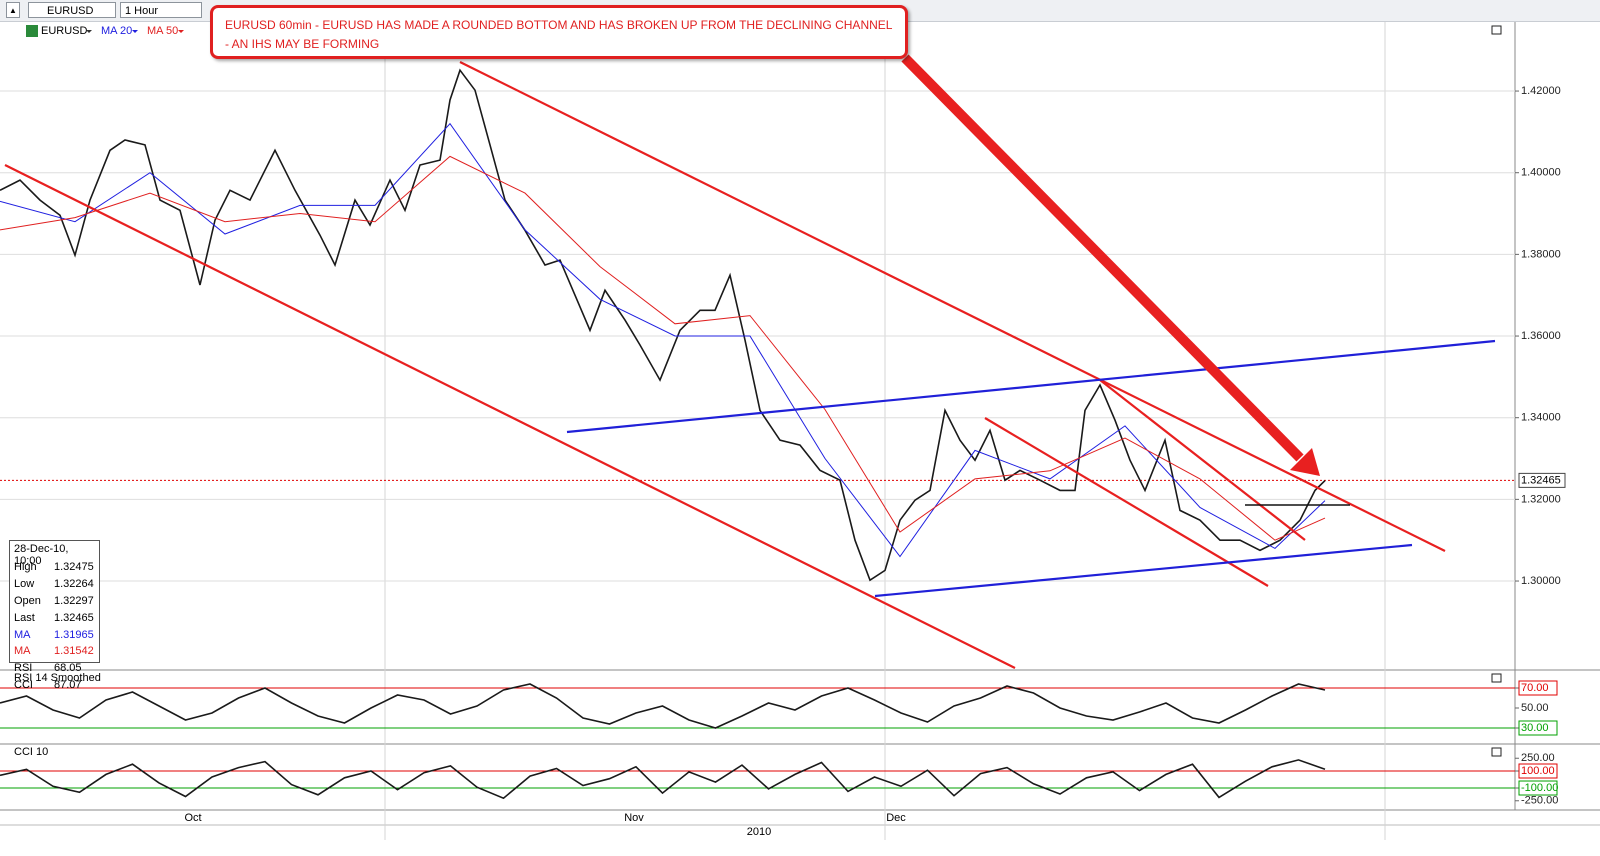 The image size is (1600, 856). Describe the element at coordinates (24, 617) in the screenshot. I see `info-label: Last` at that location.